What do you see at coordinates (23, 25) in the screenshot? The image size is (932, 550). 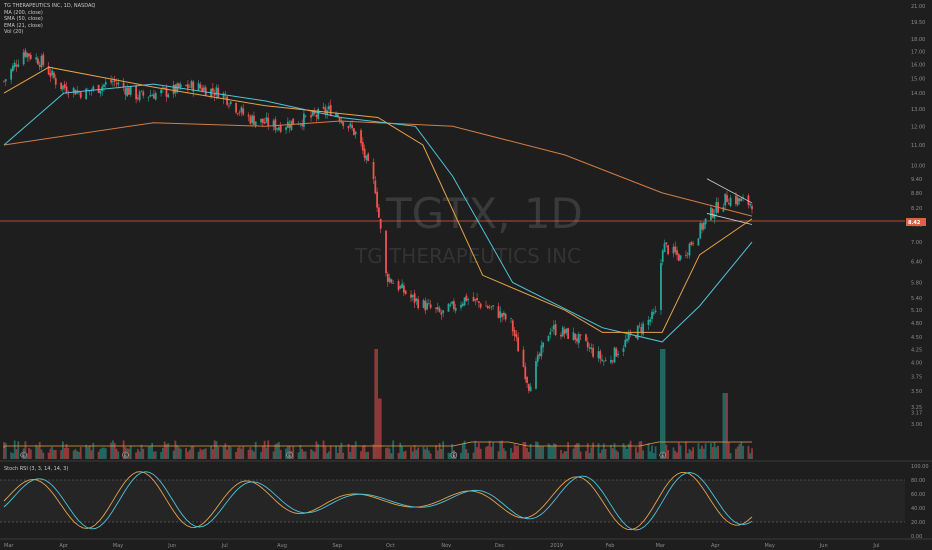 I see `indicator-ema21: EMA (21, close)` at bounding box center [23, 25].